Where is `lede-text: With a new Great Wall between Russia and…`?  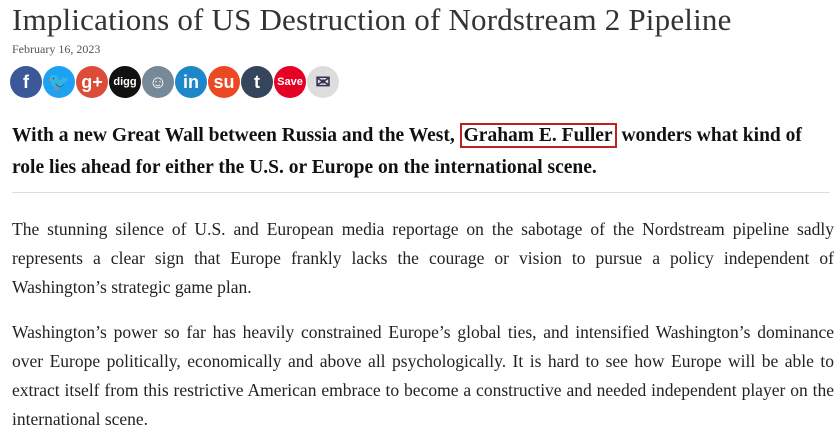 lede-text: With a new Great Wall between Russia and… is located at coordinates (236, 135).